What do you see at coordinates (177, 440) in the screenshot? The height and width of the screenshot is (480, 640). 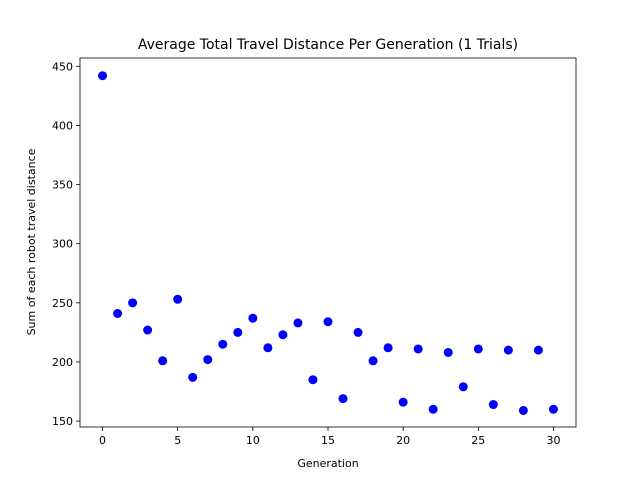 I see `x-tick-label: 5` at bounding box center [177, 440].